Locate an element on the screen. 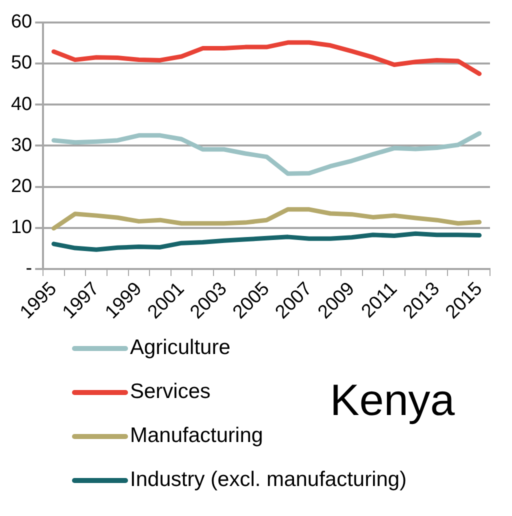 The height and width of the screenshot is (516, 512). text: Kenya is located at coordinates (392, 401).